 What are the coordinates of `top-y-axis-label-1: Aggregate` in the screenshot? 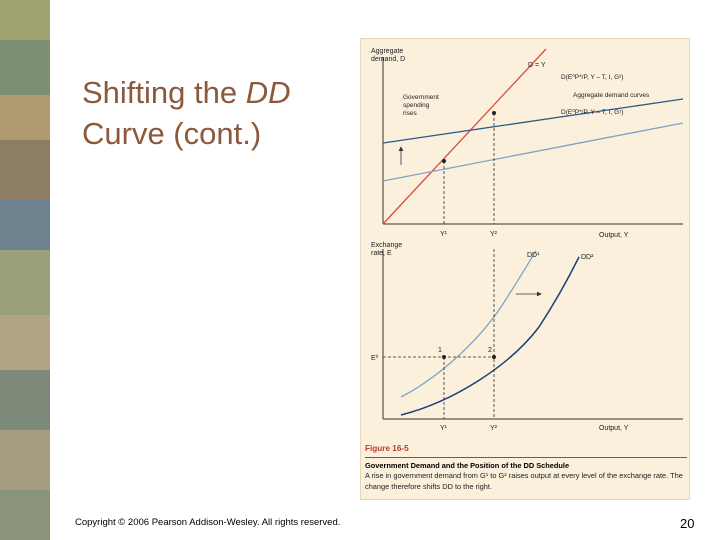 It's located at (387, 51).